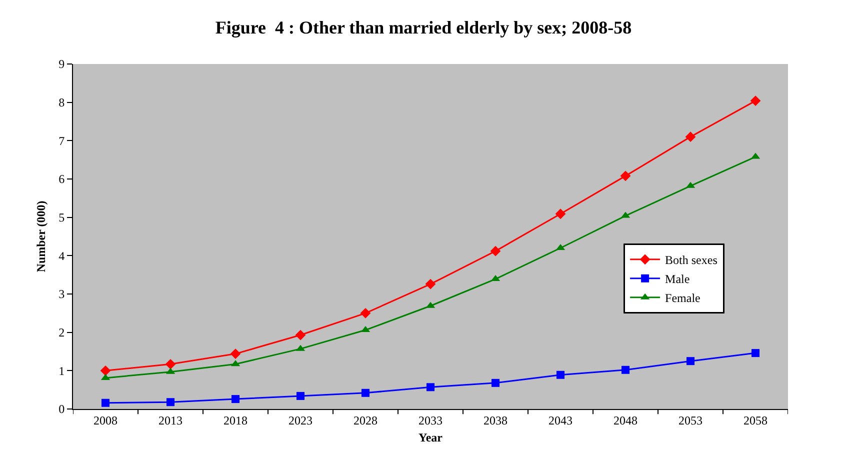 Image resolution: width=847 pixels, height=465 pixels. I want to click on x-tick-label: 2058, so click(756, 420).